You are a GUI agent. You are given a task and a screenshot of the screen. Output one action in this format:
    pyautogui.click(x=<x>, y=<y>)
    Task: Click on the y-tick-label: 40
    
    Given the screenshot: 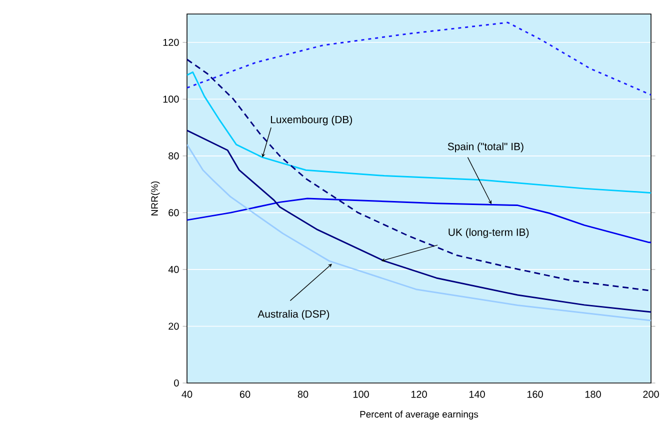 What is the action you would take?
    pyautogui.click(x=173, y=269)
    